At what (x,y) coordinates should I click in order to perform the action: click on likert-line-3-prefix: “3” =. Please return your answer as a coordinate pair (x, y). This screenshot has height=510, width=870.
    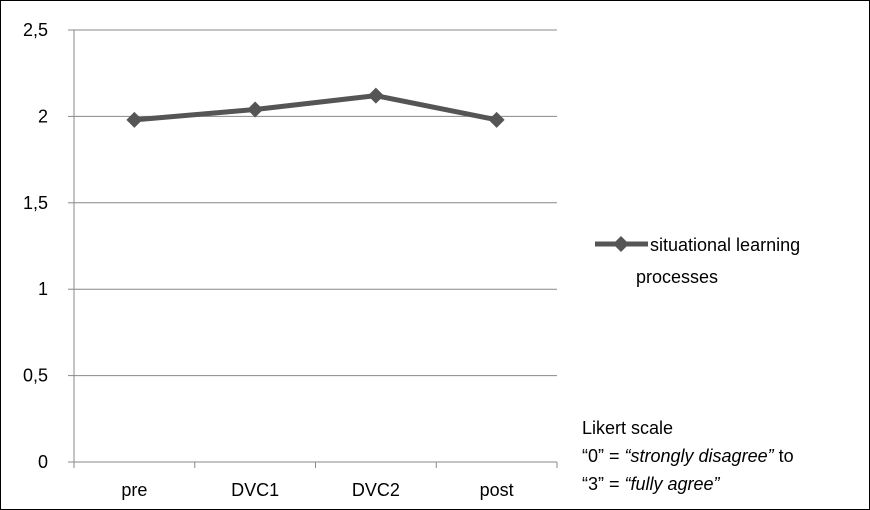
    Looking at the image, I should click on (603, 484).